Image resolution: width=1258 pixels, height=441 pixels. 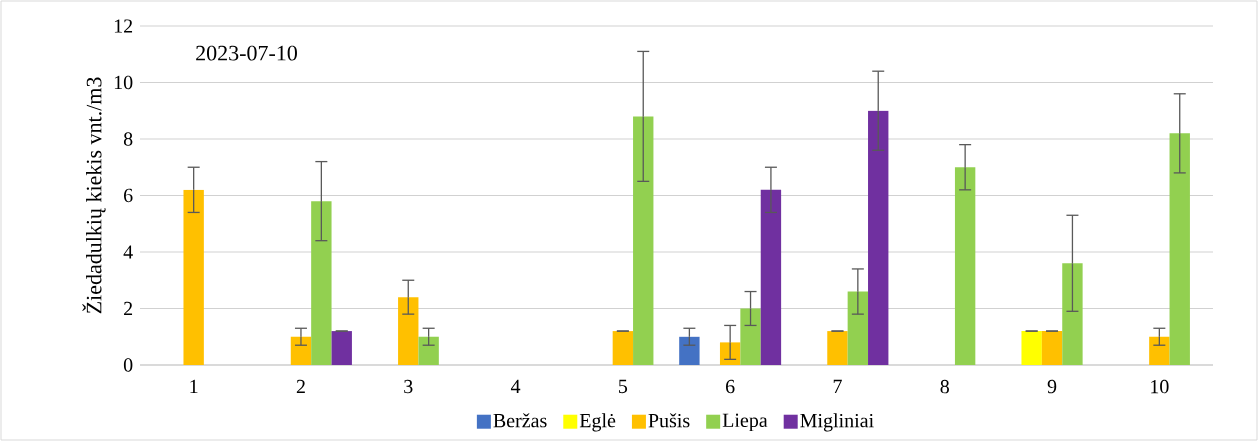 I want to click on x-tick-label: 4, so click(x=515, y=386).